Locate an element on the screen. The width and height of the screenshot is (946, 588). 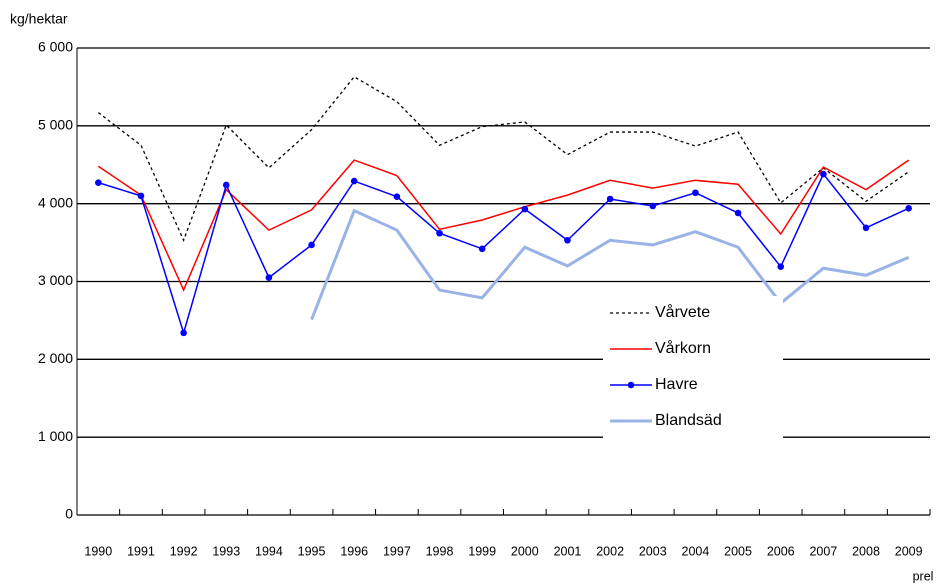
legend-marker is located at coordinates (631, 385).